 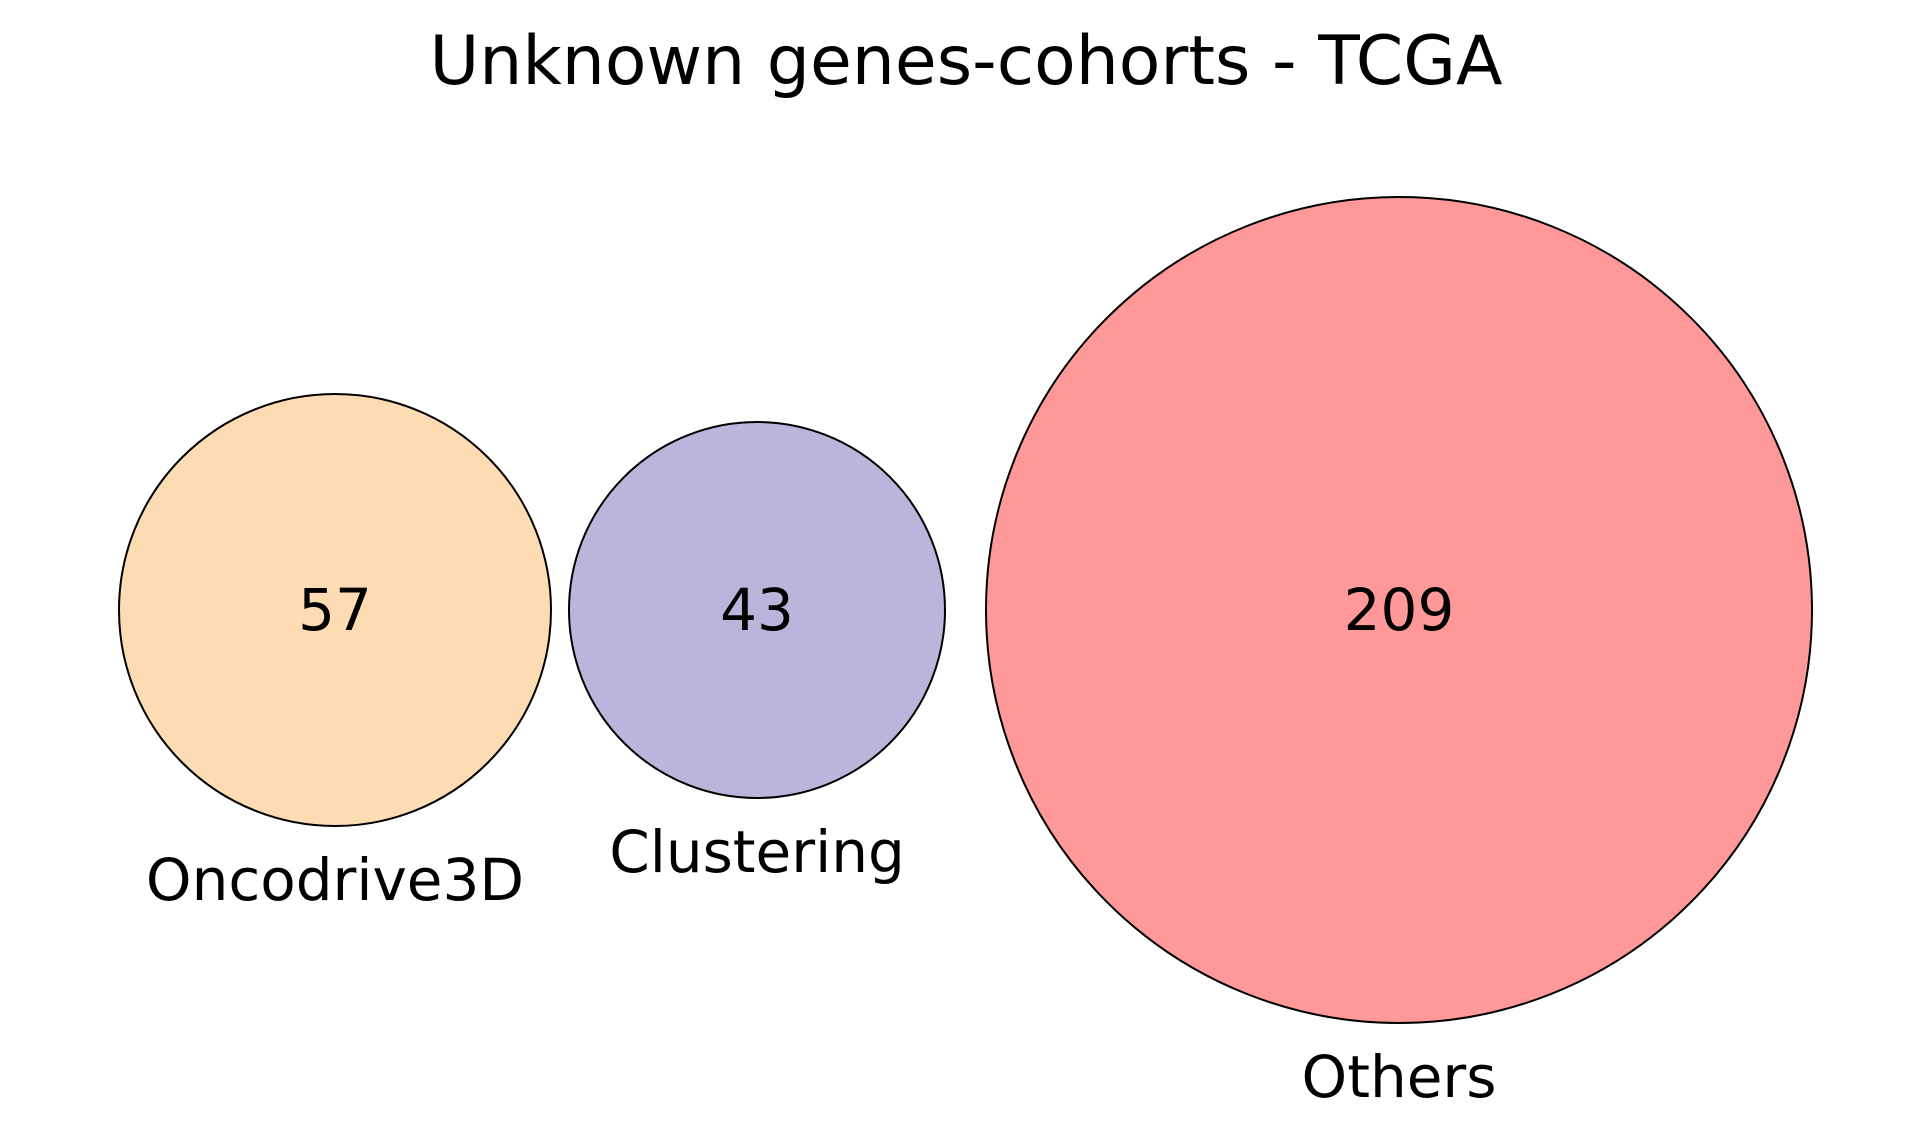 I want to click on set-others-count: 209, so click(x=1399, y=610).